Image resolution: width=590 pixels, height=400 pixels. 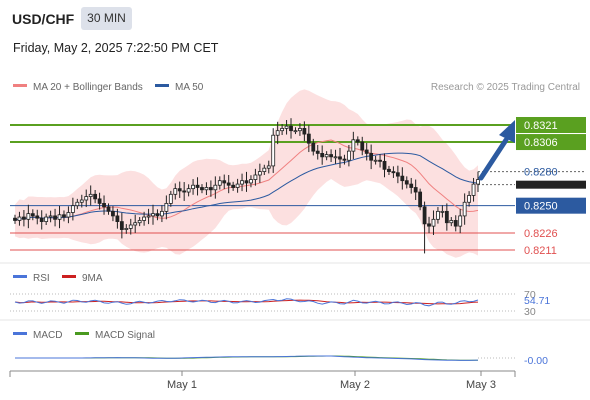 What do you see at coordinates (247, 358) in the screenshot?
I see `macd-line` at bounding box center [247, 358].